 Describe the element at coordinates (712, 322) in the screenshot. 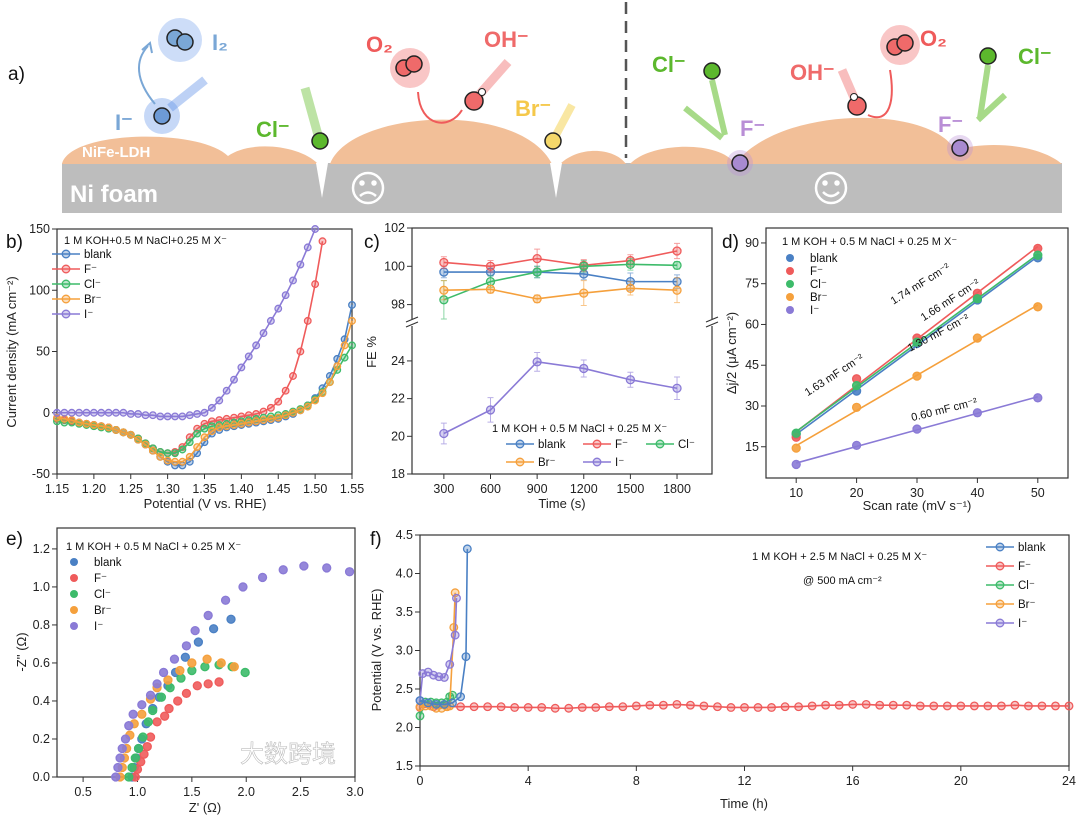

I see `axis-break-mark` at that location.